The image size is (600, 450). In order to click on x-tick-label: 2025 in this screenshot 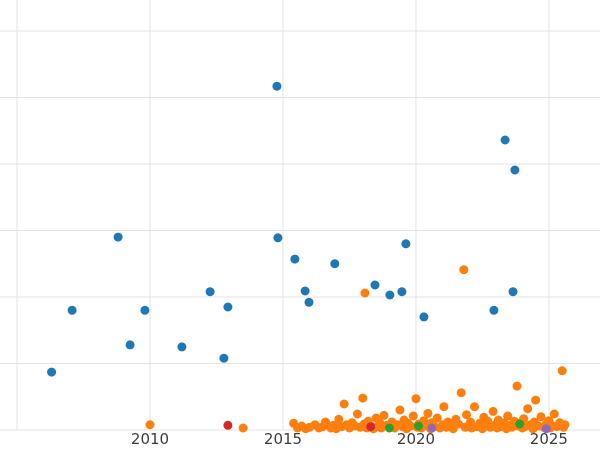, I will do `click(549, 439)`.